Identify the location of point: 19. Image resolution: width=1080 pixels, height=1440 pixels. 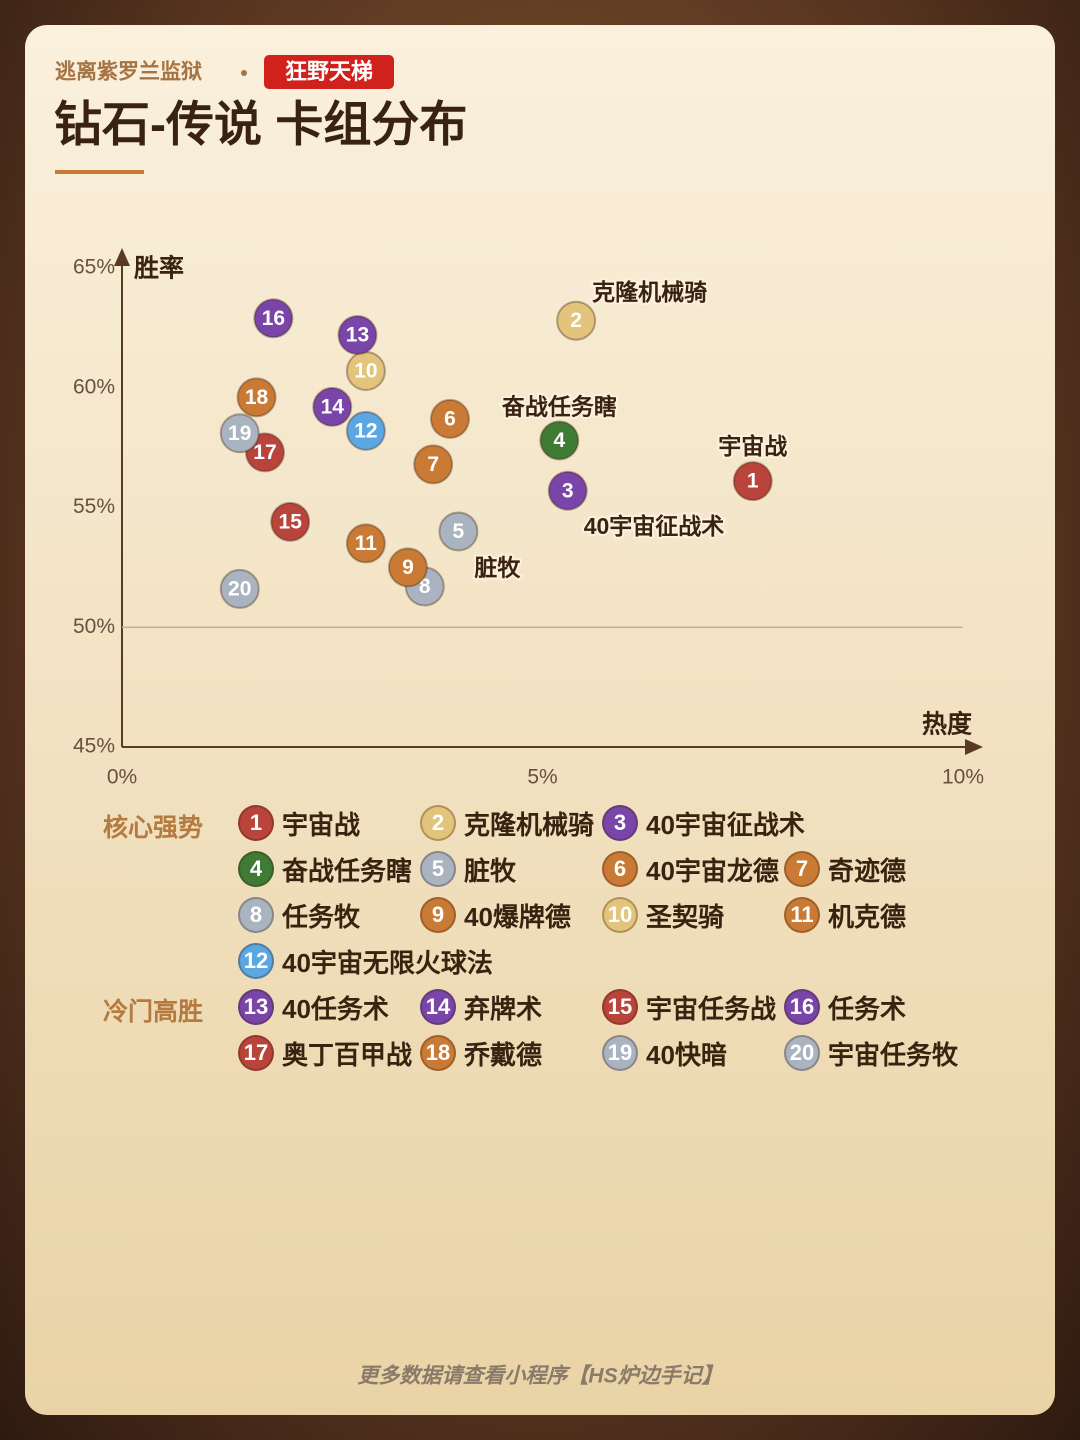
(239, 433).